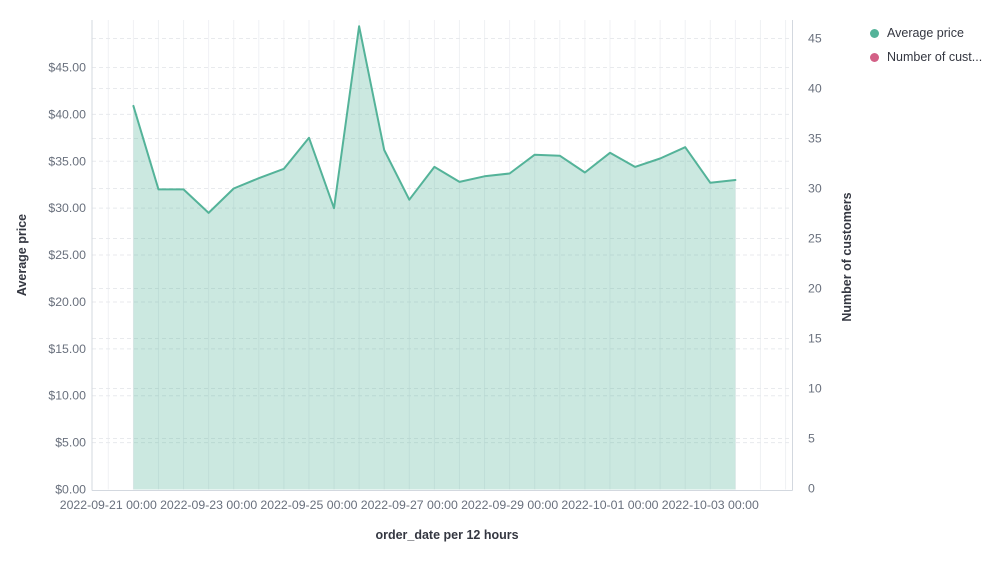 The width and height of the screenshot is (1008, 564). What do you see at coordinates (67, 208) in the screenshot?
I see `left-axis-tick-label: $30.00` at bounding box center [67, 208].